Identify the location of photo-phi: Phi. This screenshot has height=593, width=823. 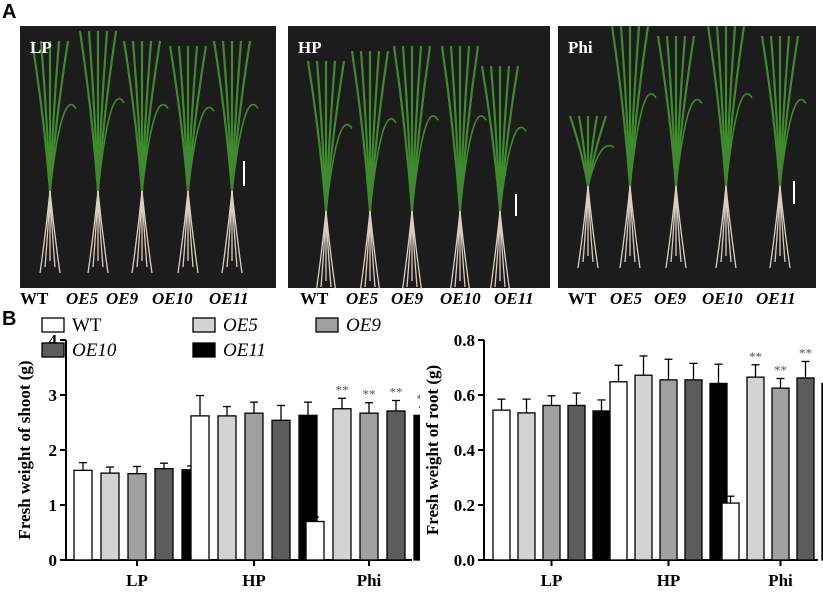
(687, 157).